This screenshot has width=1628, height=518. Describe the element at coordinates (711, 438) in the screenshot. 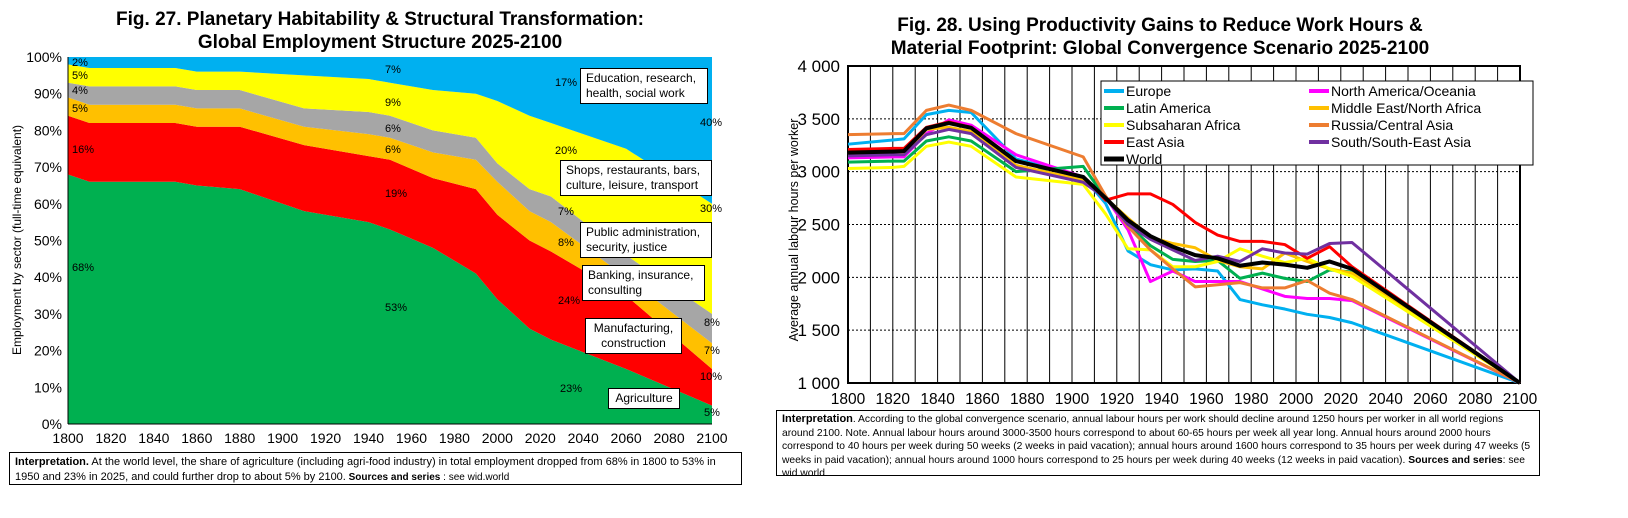

I see `left-x-tick-label: 2100` at that location.